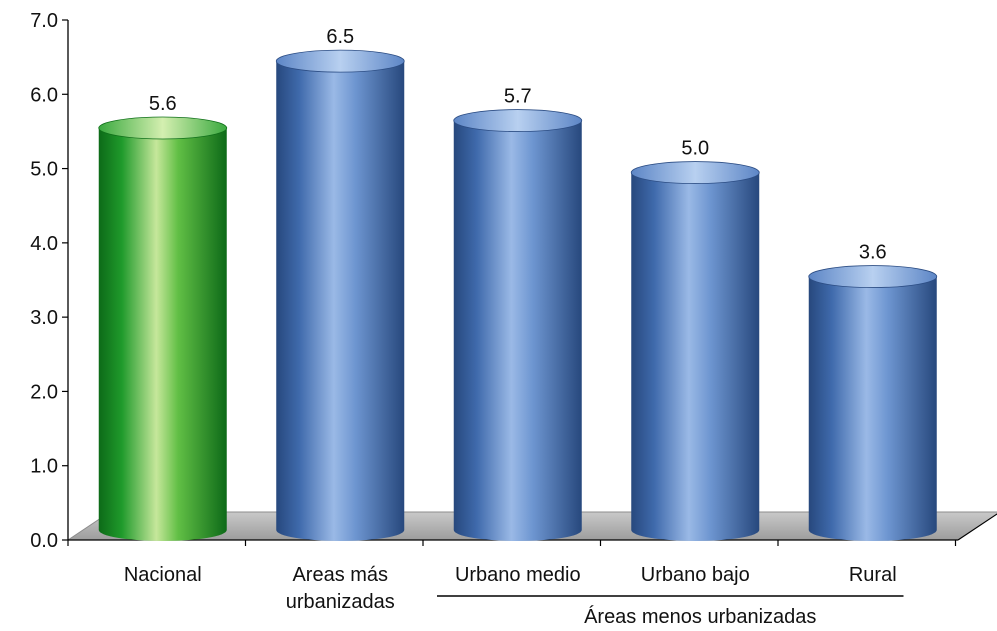 This screenshot has width=997, height=631. I want to click on y-tick-label: 4.0, so click(44, 244).